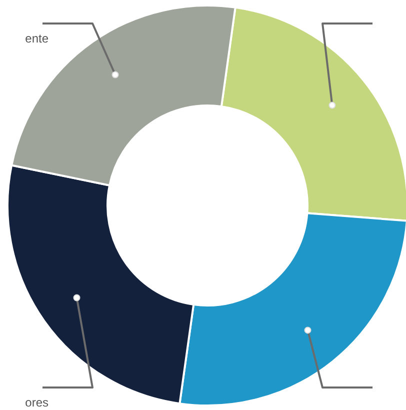 Image resolution: width=406 pixels, height=410 pixels. I want to click on slice-label: ente, so click(37, 39).